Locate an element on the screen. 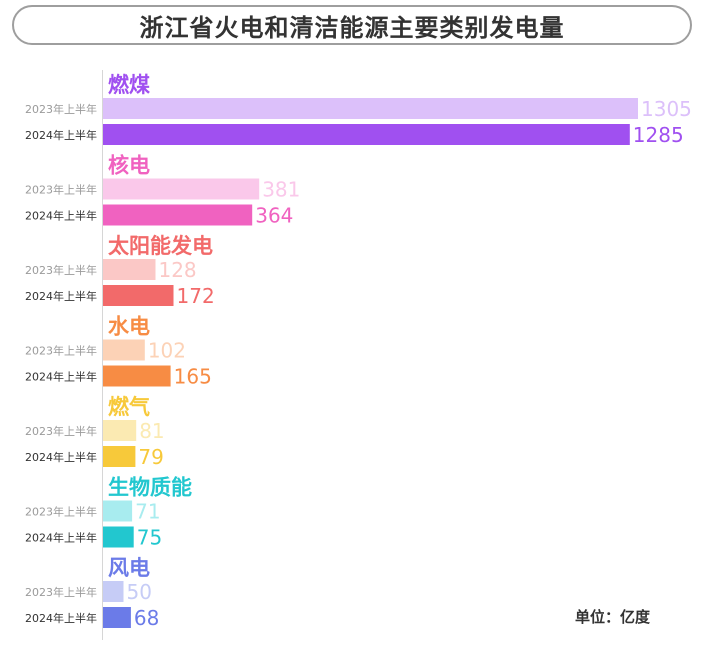 Image resolution: width=724 pixels, height=665 pixels. value-label: 68 is located at coordinates (146, 618).